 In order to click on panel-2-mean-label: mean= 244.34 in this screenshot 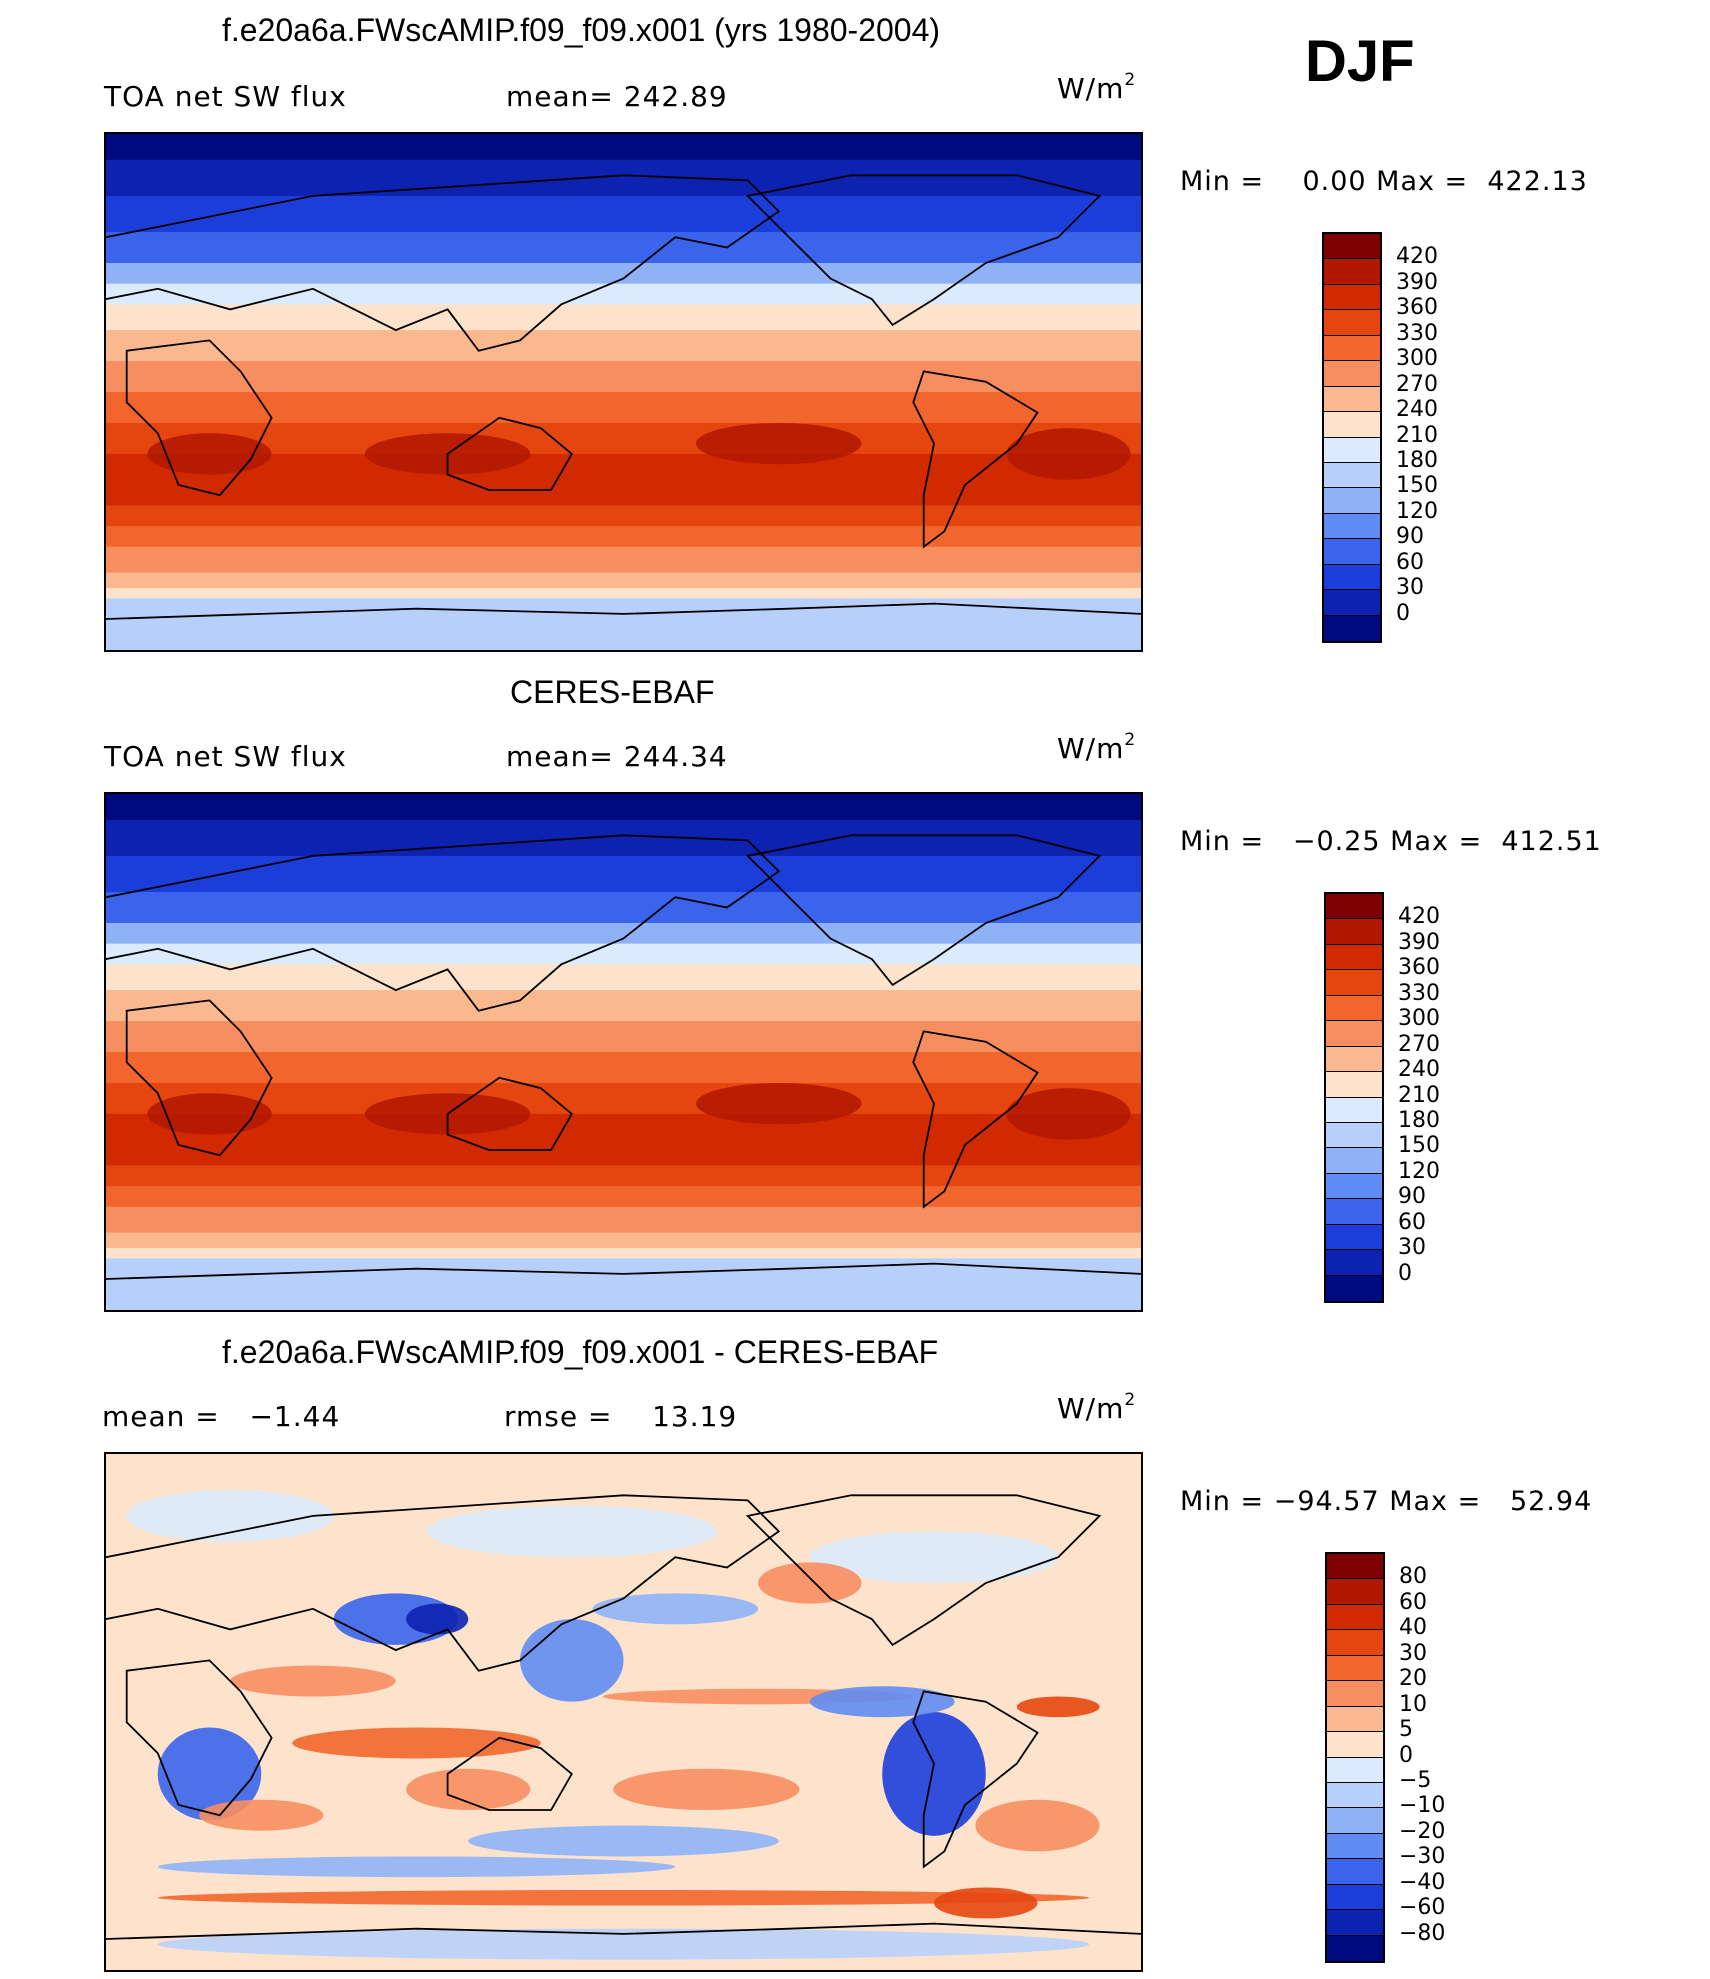, I will do `click(617, 756)`.